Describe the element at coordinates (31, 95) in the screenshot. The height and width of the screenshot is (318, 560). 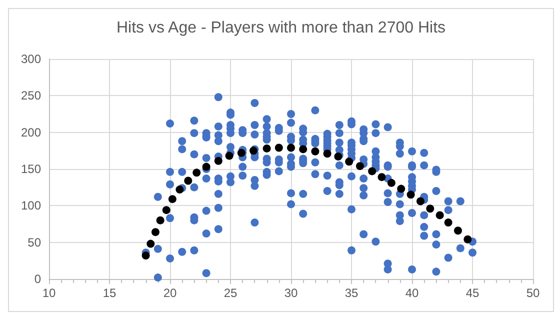
I see `y-tick-label: 250` at that location.